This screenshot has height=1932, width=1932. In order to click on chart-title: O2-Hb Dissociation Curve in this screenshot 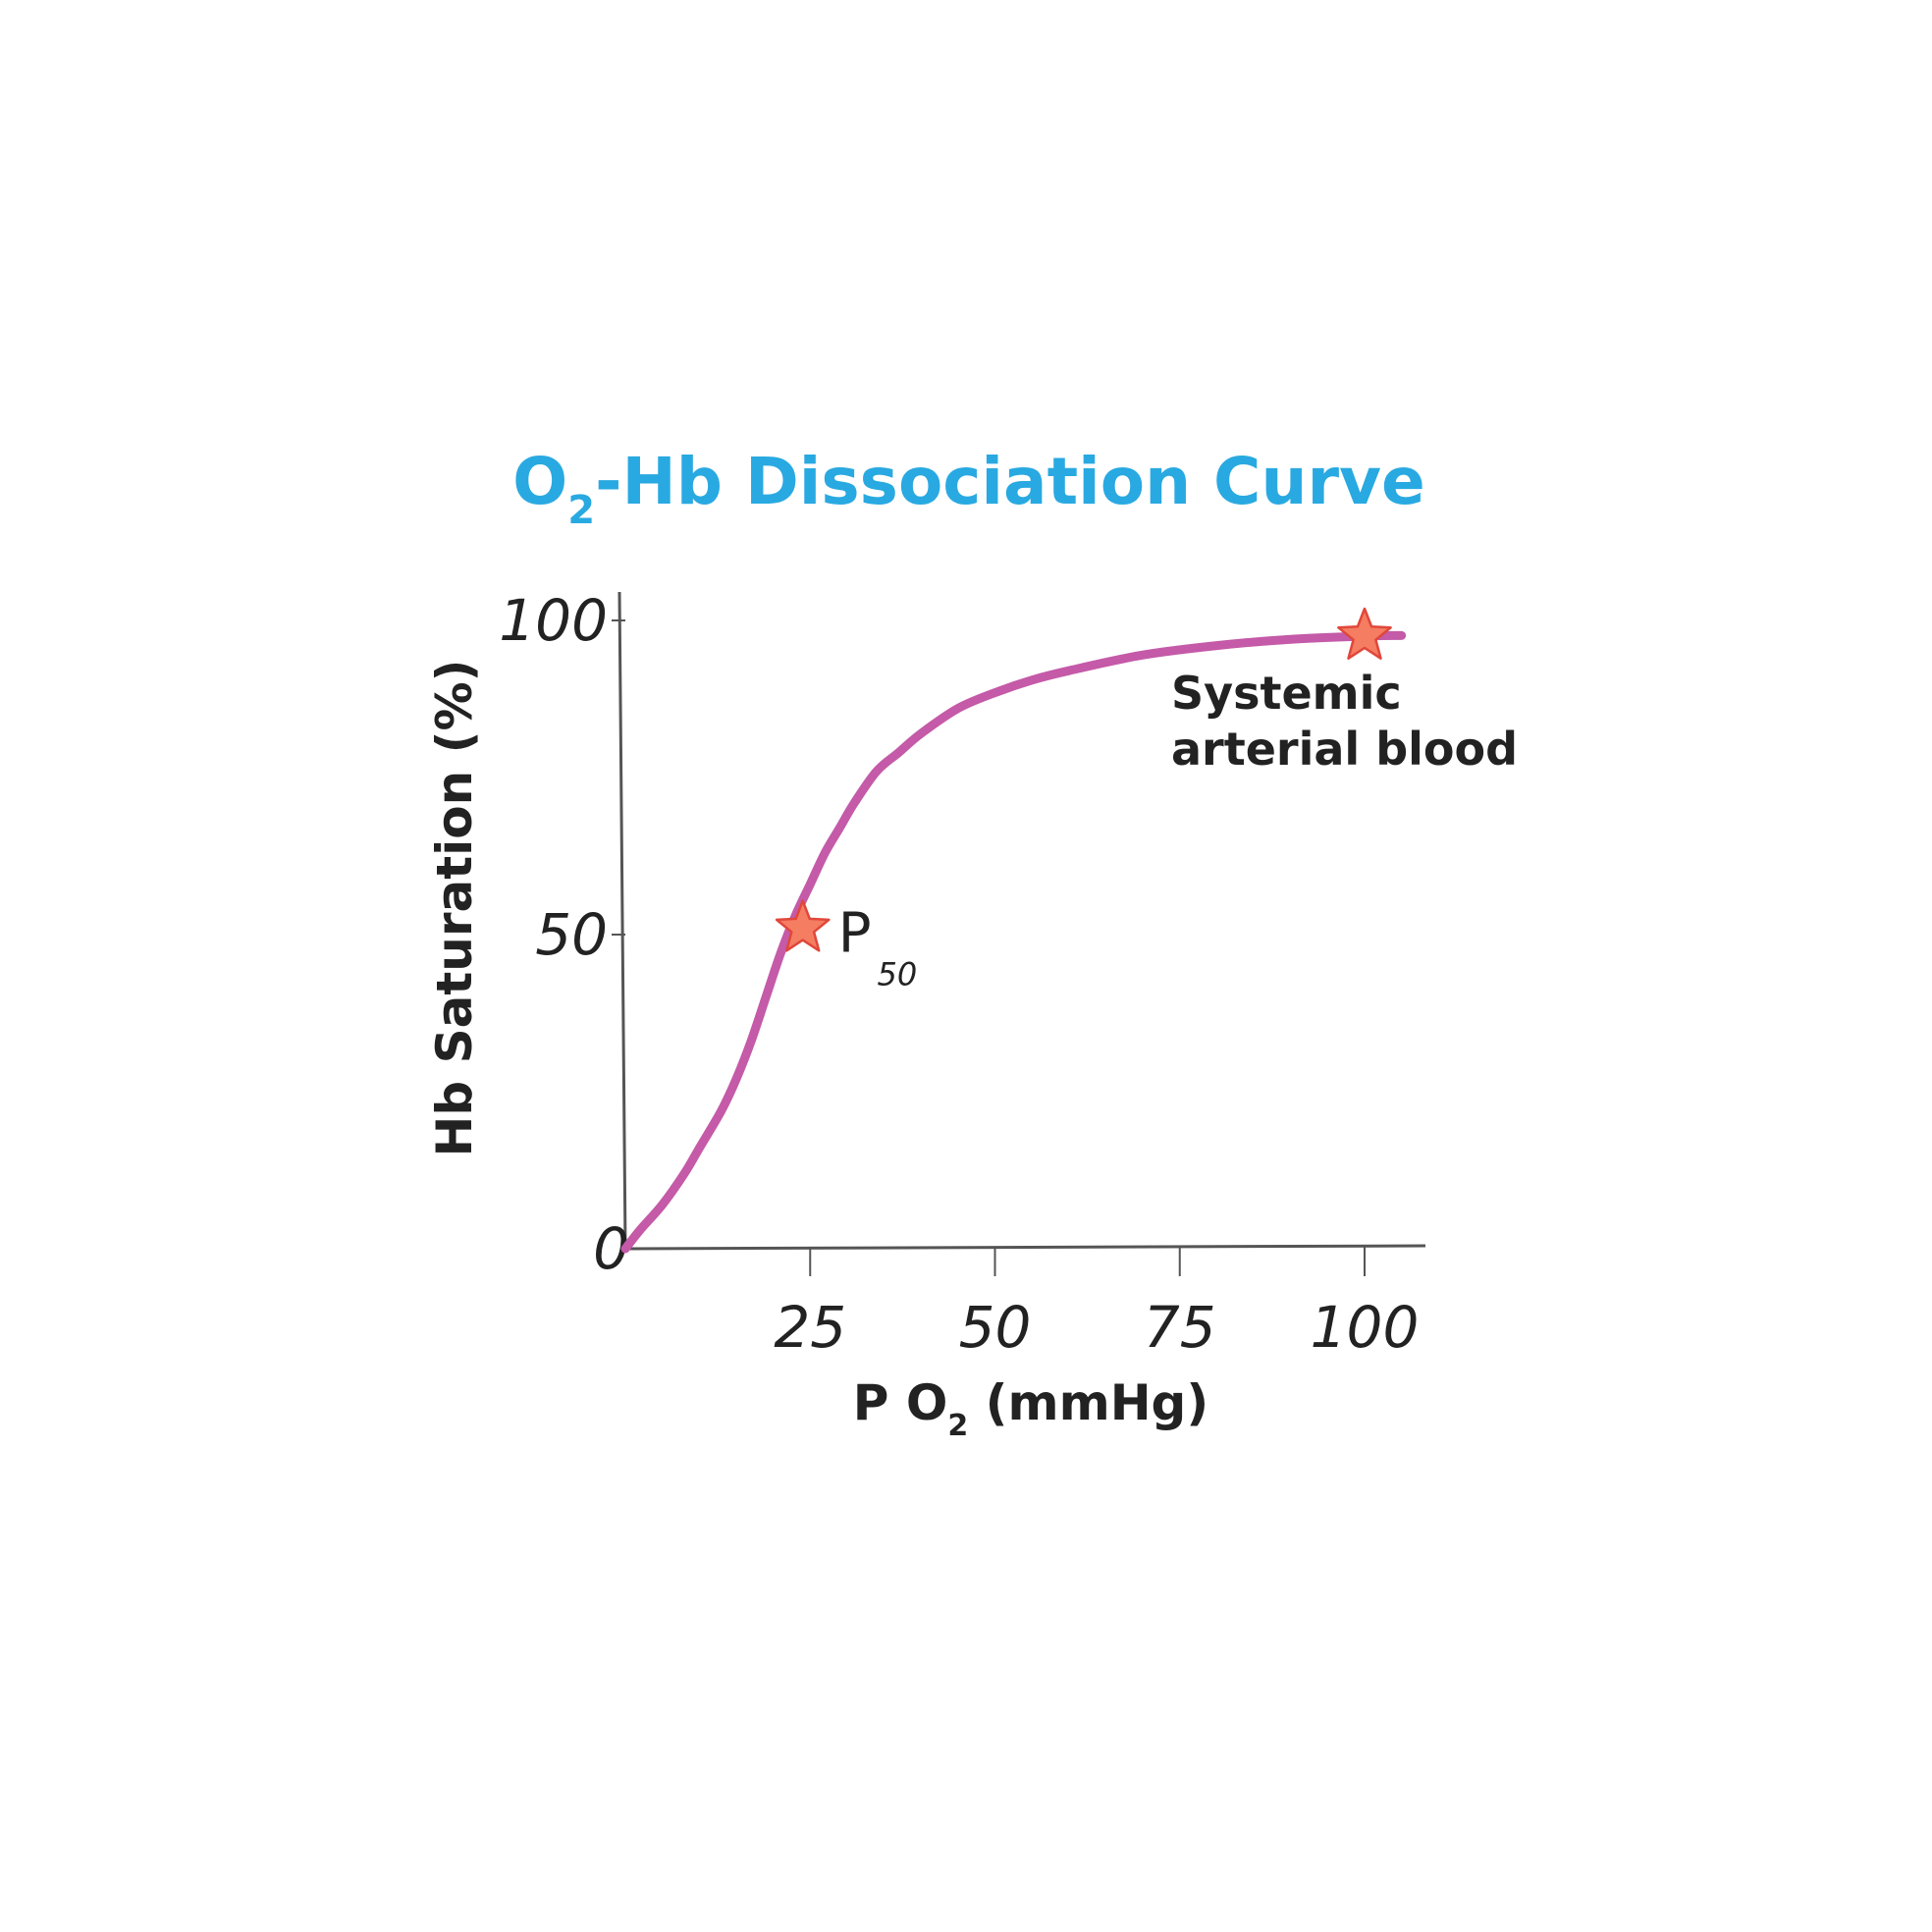, I will do `click(968, 488)`.